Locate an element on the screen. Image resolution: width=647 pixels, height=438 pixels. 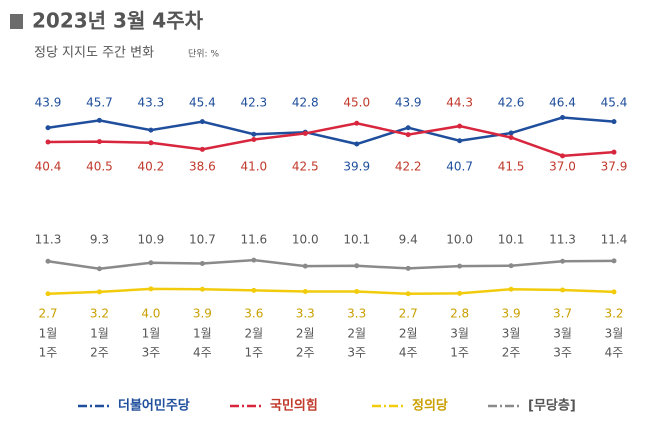
value-label: 2.8 is located at coordinates (459, 314).